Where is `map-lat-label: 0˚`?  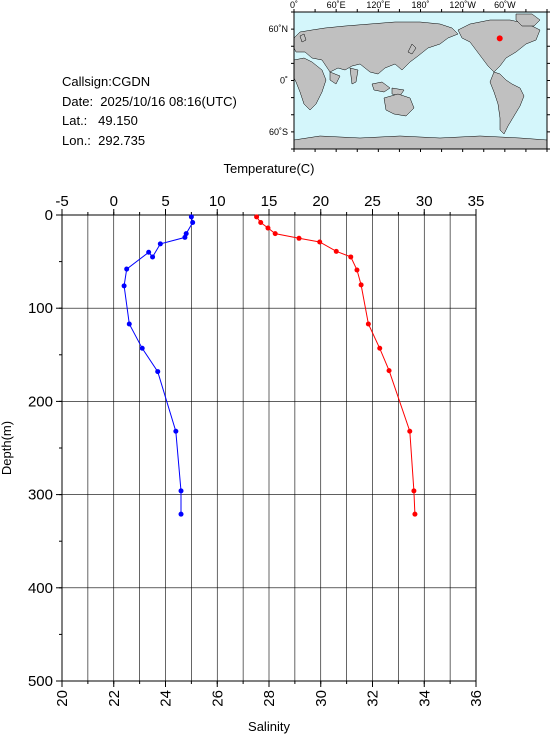 map-lat-label: 0˚ is located at coordinates (284, 81).